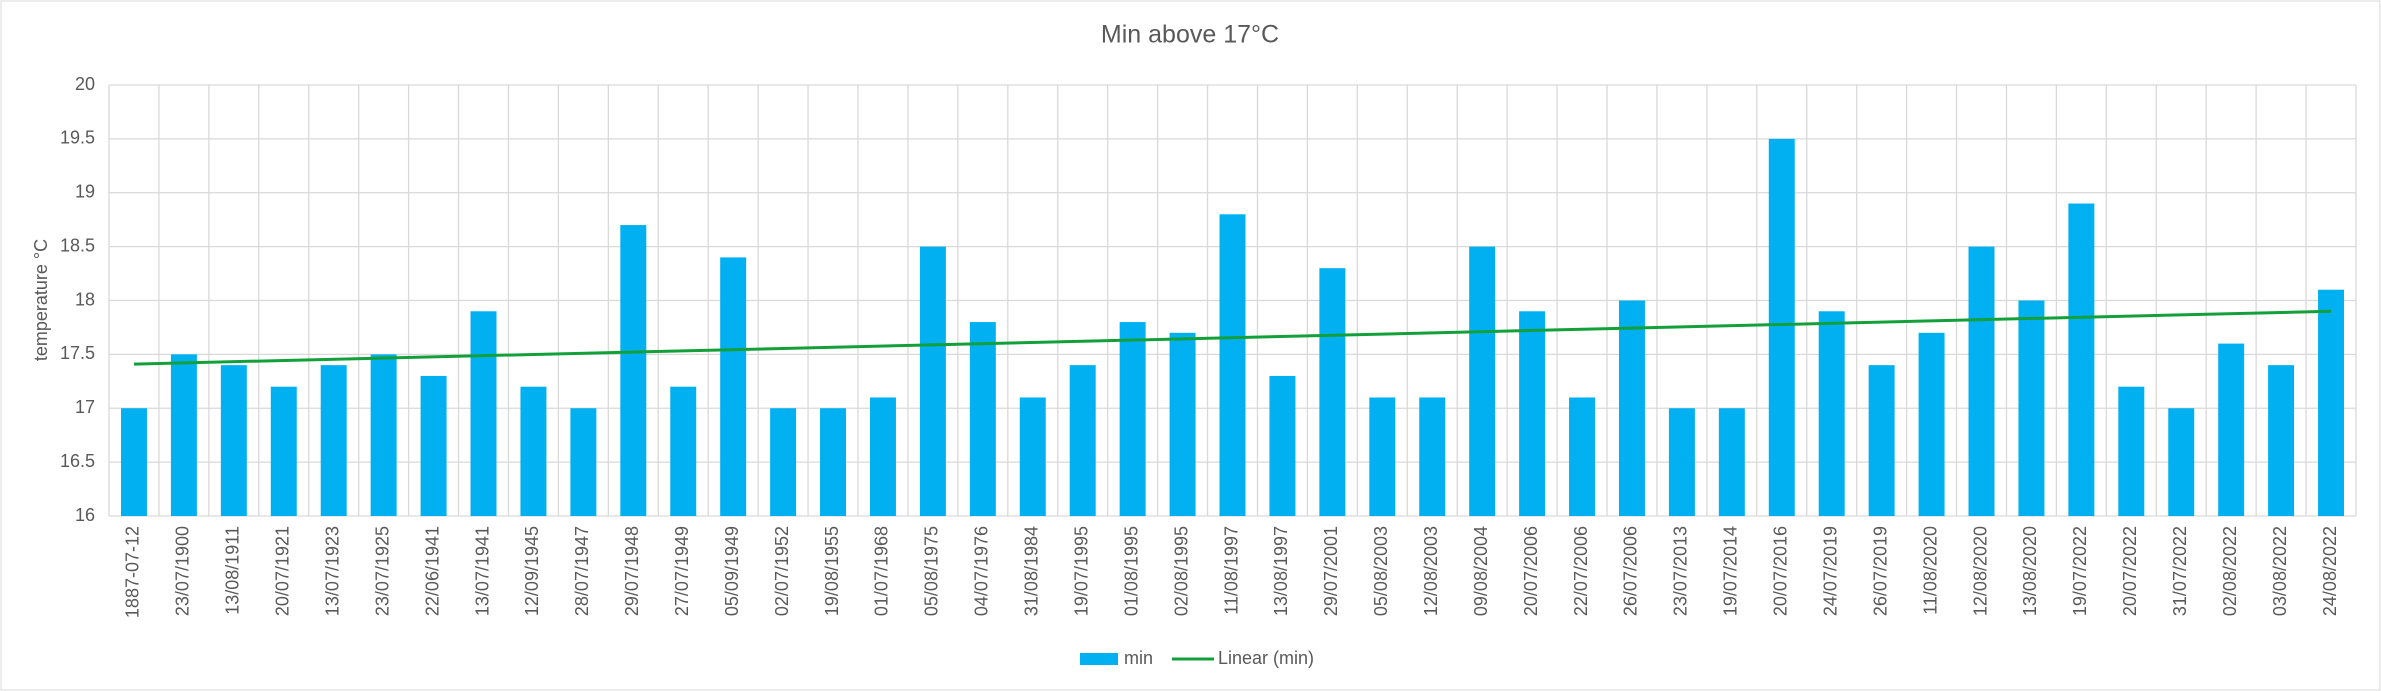 The height and width of the screenshot is (691, 2381). I want to click on x-tick-label: 19/07/2014, so click(1731, 571).